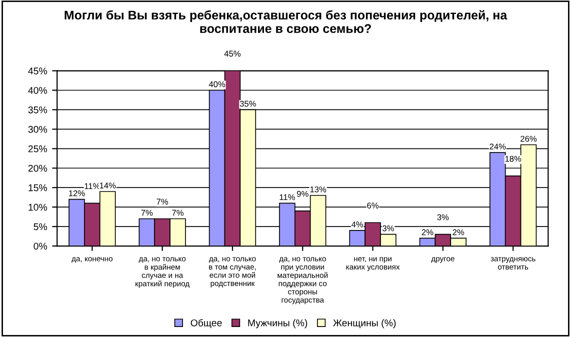 The image size is (571, 337). I want to click on data-label: 6%, so click(373, 205).